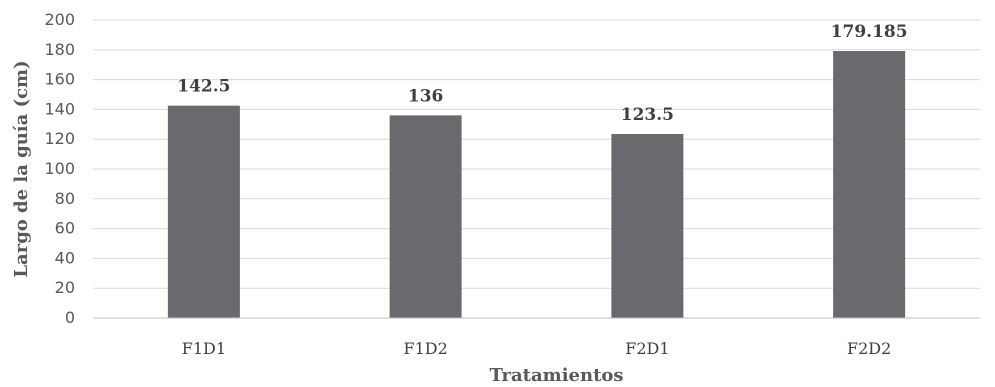  Describe the element at coordinates (21, 168) in the screenshot. I see `y-axis-title: Largo de la guía (cm)` at that location.